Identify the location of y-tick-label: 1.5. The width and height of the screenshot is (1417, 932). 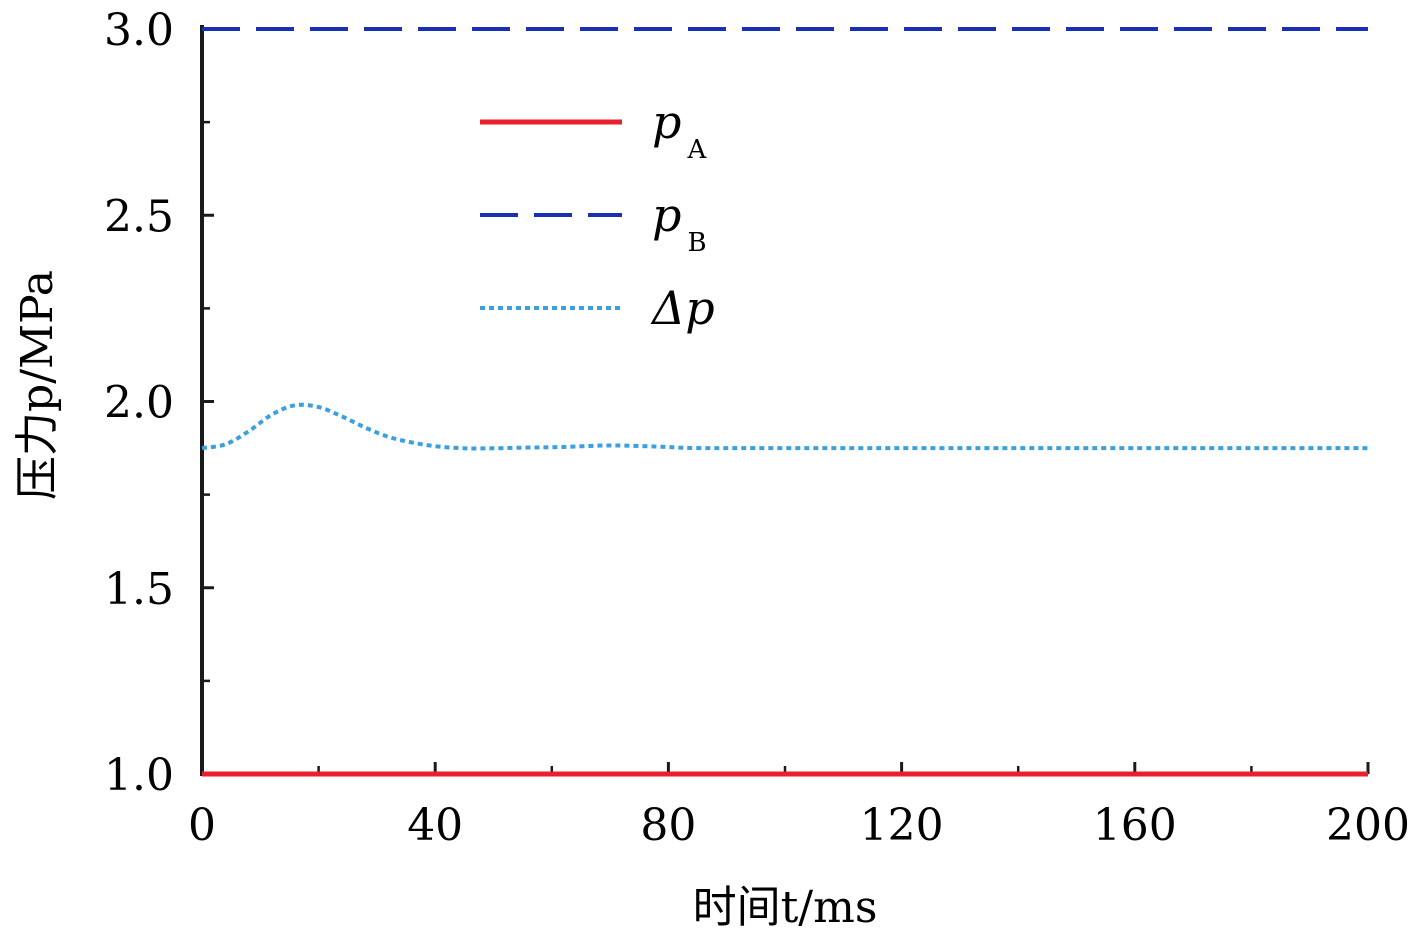
(139, 589).